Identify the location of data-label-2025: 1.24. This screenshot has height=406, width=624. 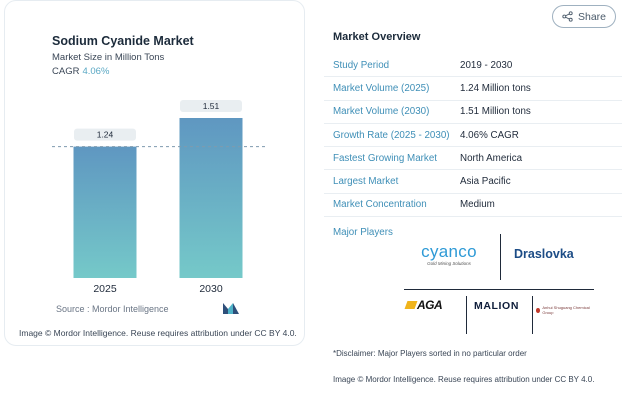
(105, 135).